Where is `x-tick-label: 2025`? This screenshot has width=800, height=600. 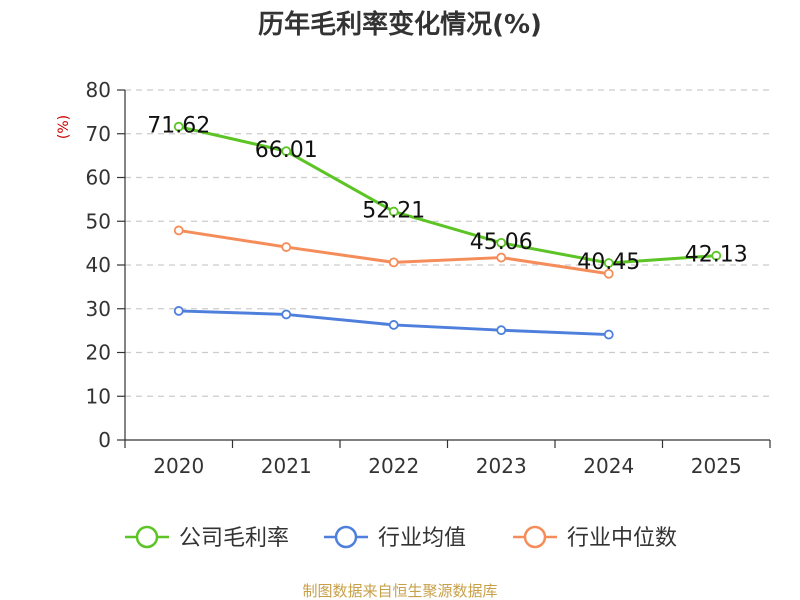
x-tick-label: 2025 is located at coordinates (716, 466).